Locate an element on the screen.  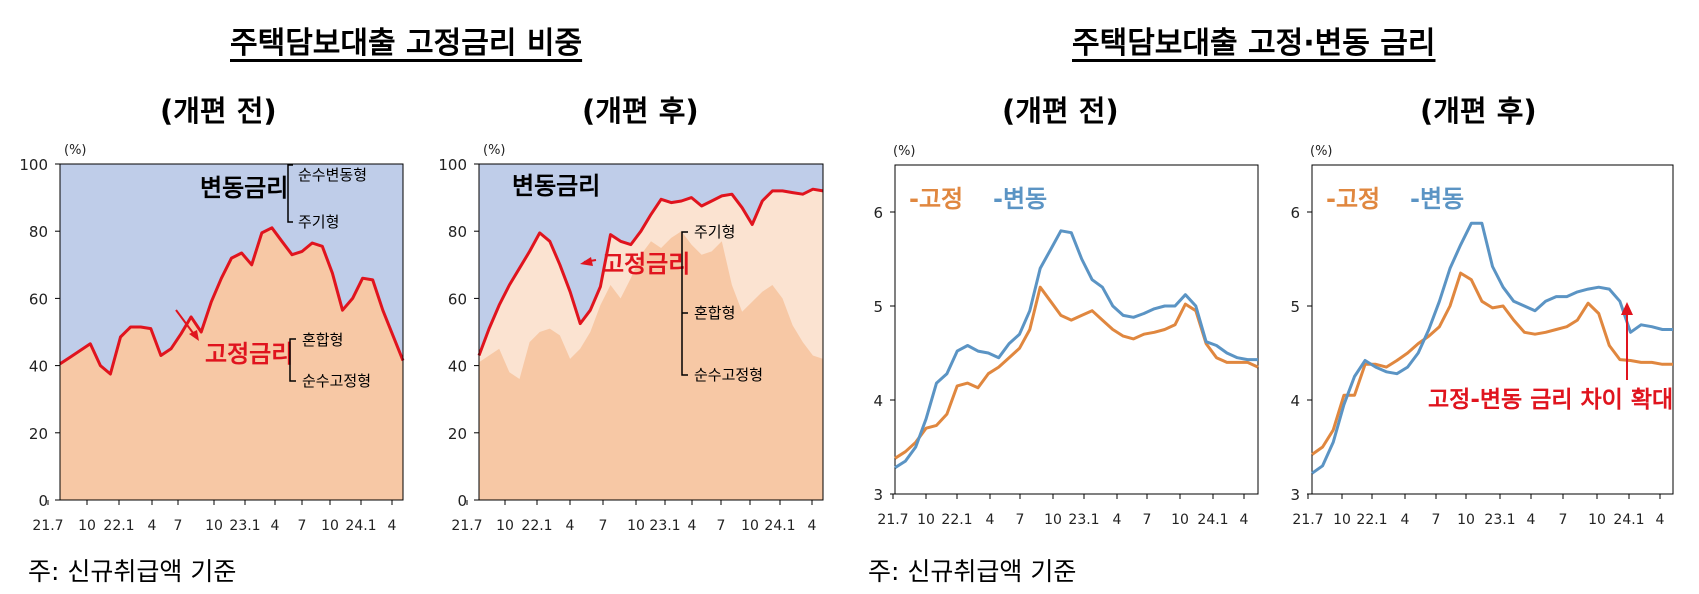
subtitle-chart2: (개편 후) is located at coordinates (640, 111).